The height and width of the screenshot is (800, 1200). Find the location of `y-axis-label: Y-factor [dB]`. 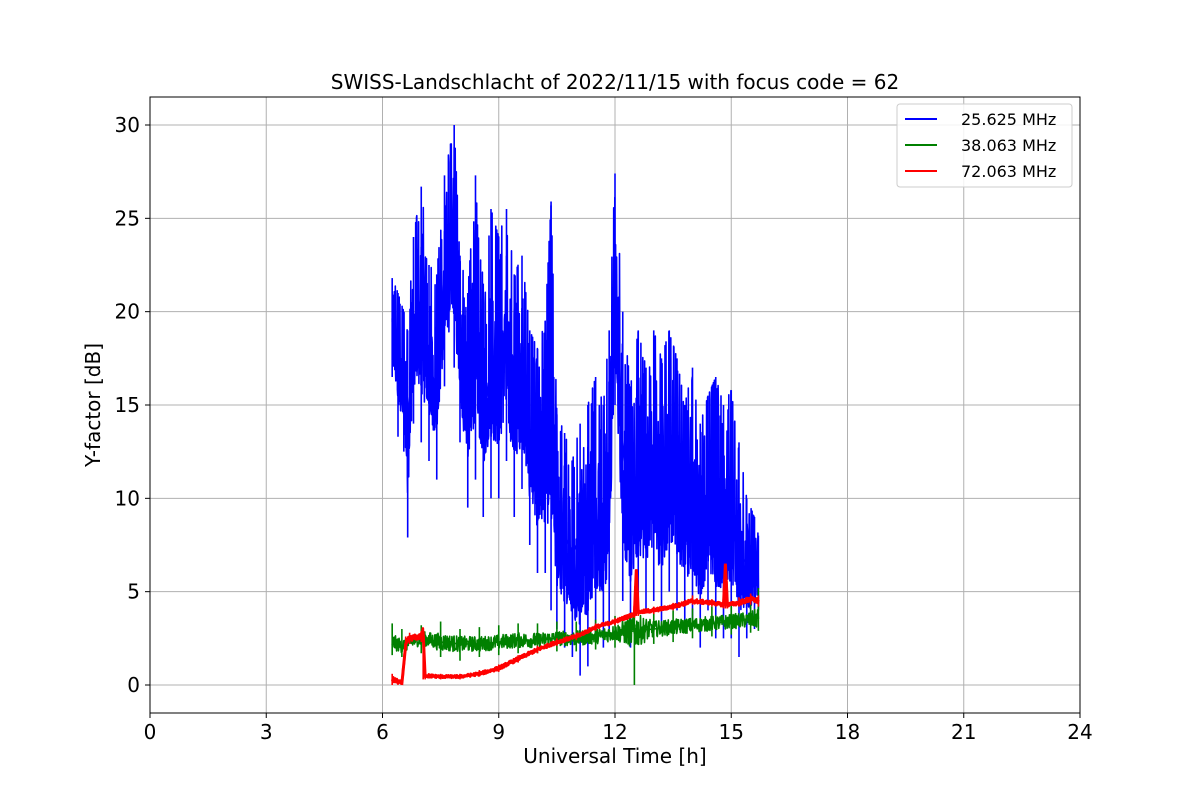

y-axis-label: Y-factor [dB] is located at coordinates (93, 405).